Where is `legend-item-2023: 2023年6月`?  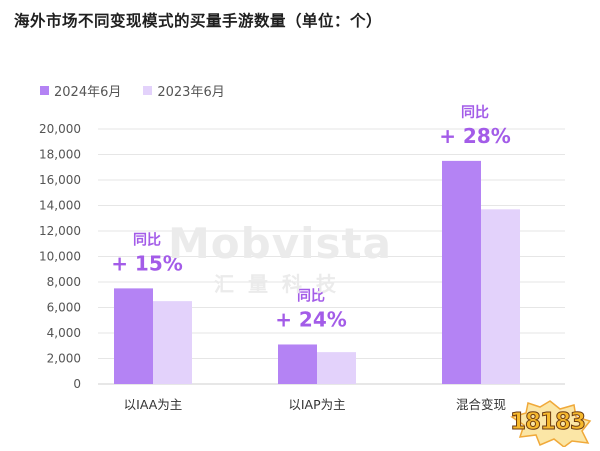 legend-item-2023: 2023年6月 is located at coordinates (184, 90).